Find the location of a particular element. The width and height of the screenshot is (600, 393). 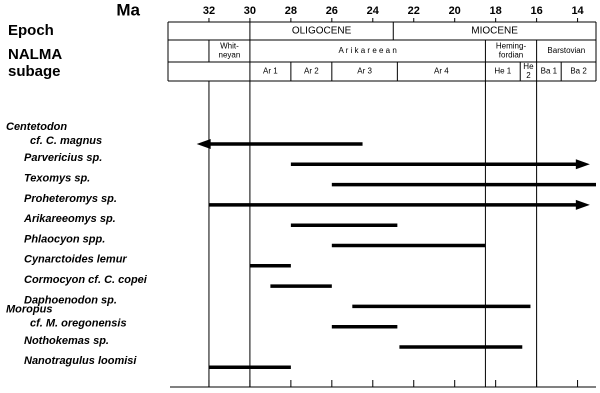

interval-name: Ar 2 is located at coordinates (311, 71).